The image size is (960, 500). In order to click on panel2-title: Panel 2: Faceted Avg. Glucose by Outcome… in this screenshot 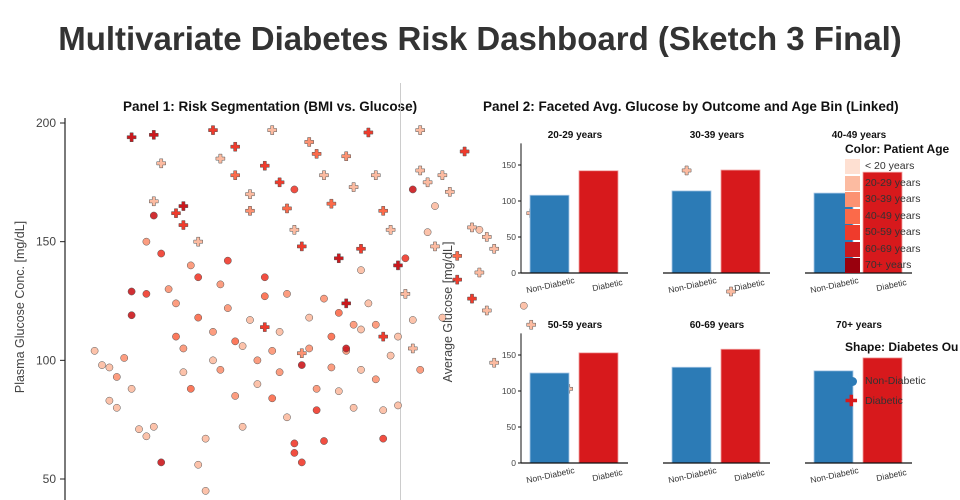, I will do `click(691, 106)`.